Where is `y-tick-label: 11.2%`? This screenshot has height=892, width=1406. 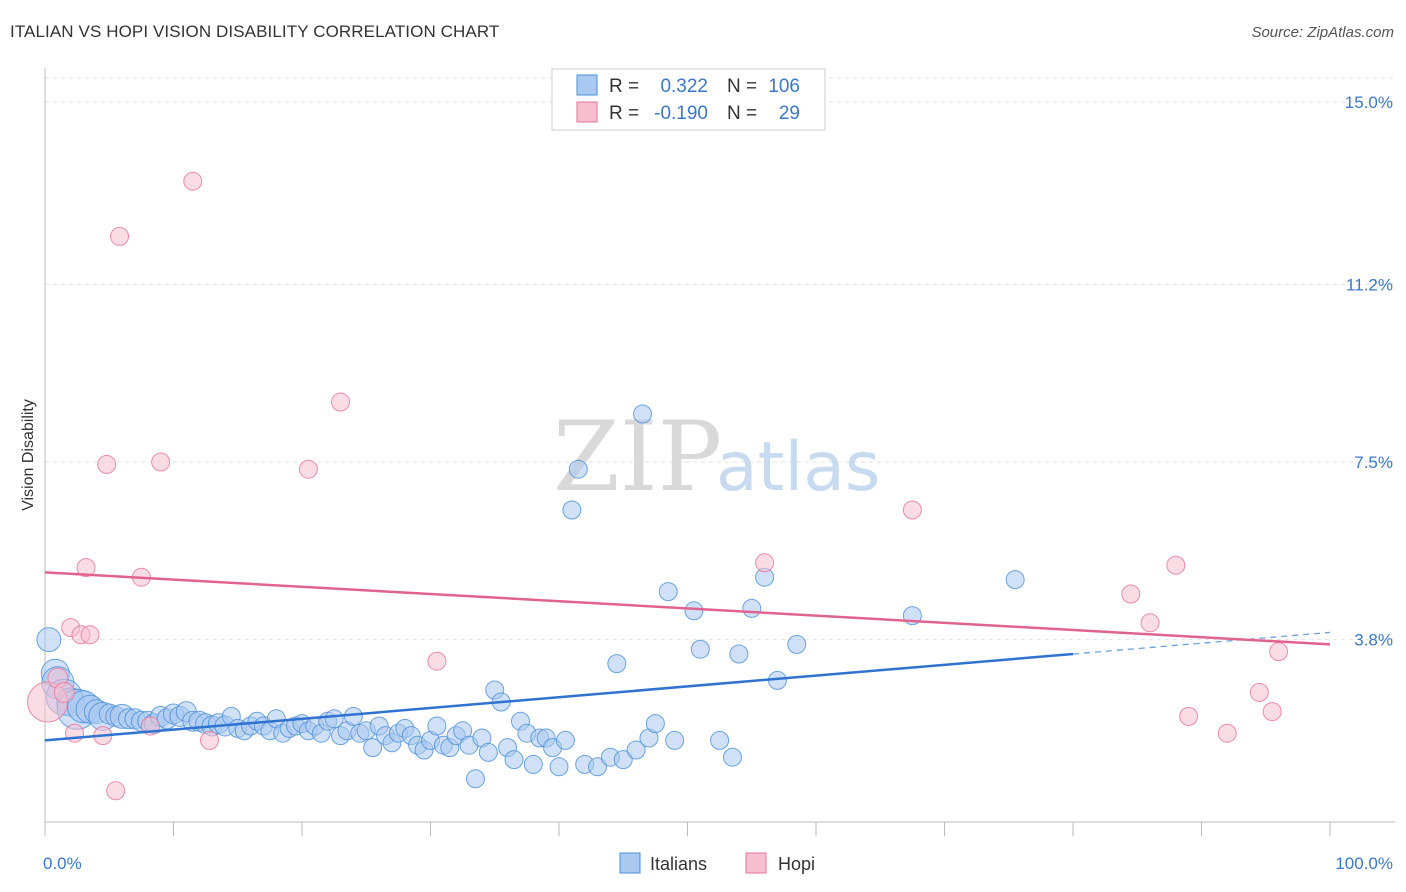
y-tick-label: 11.2% is located at coordinates (1369, 284).